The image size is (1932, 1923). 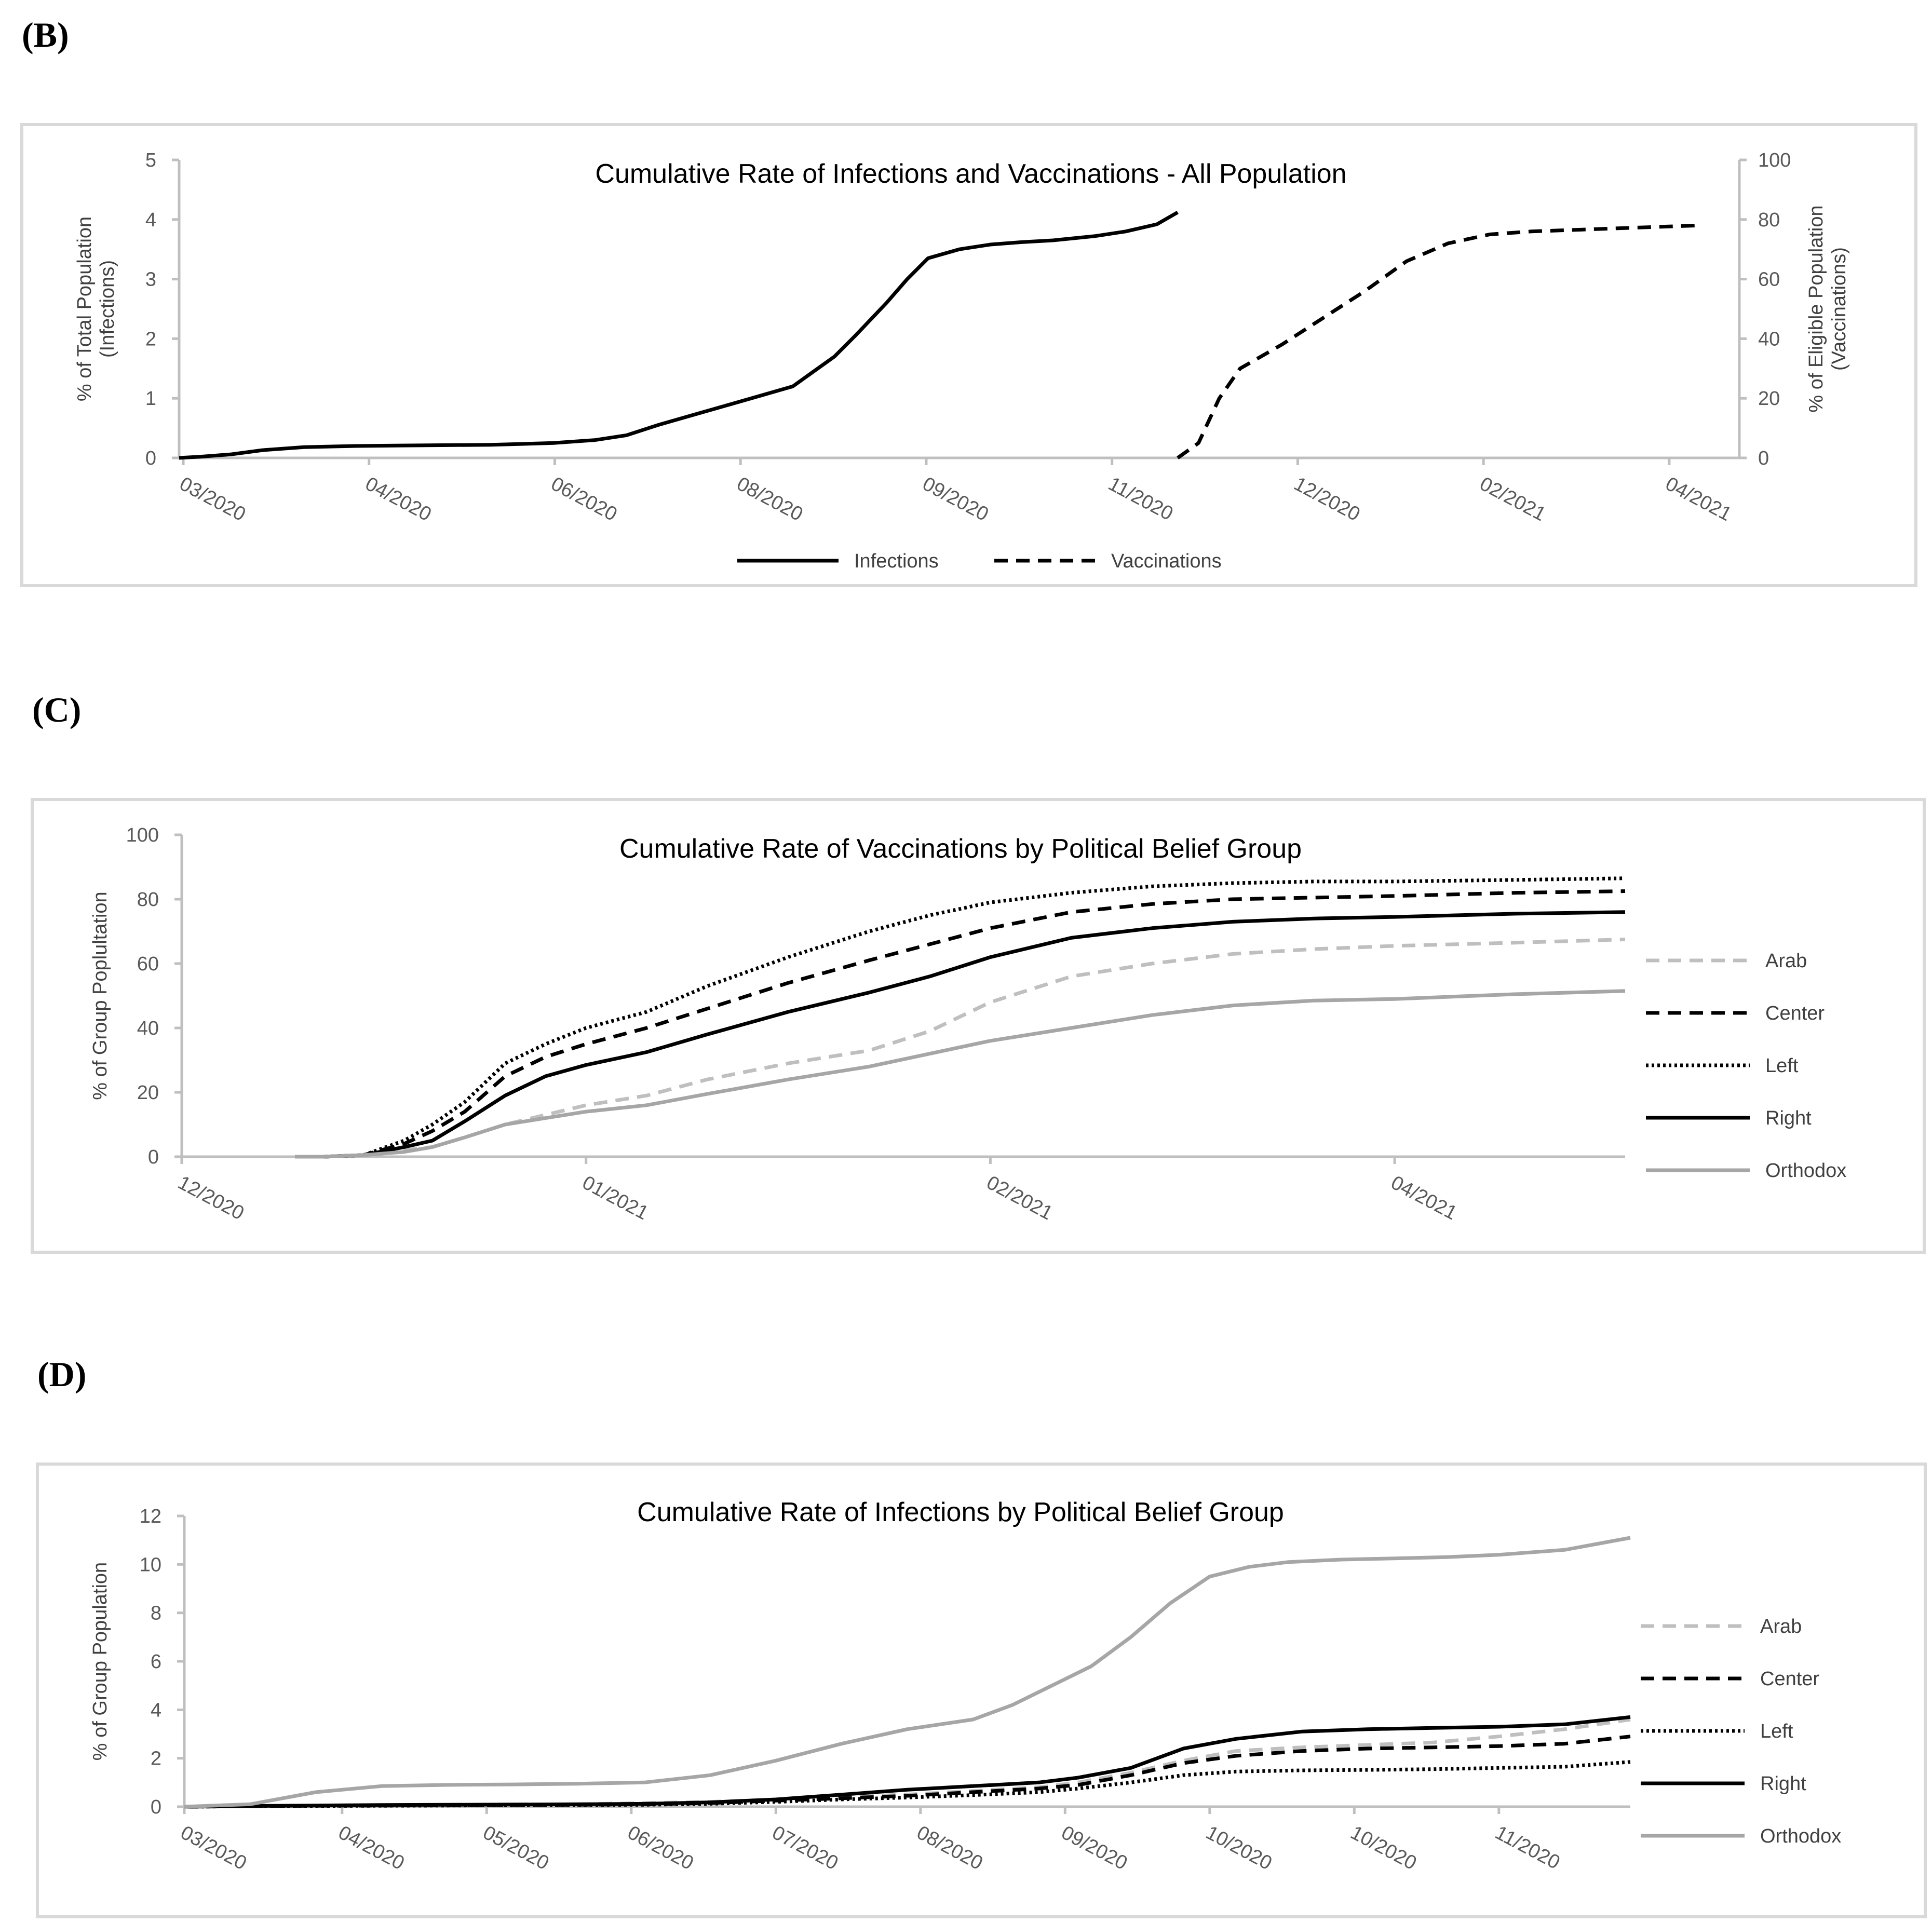 I want to click on y-tick-label: 10, so click(x=150, y=1565).